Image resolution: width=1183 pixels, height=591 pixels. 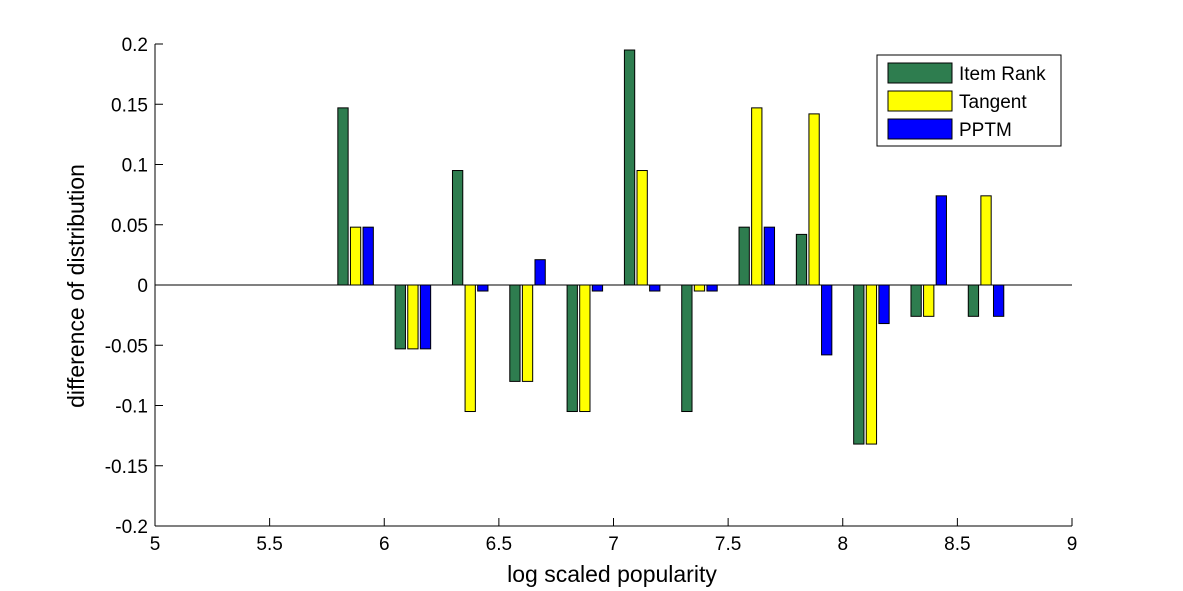 I want to click on y-tick-label: -0.2, so click(x=131, y=527).